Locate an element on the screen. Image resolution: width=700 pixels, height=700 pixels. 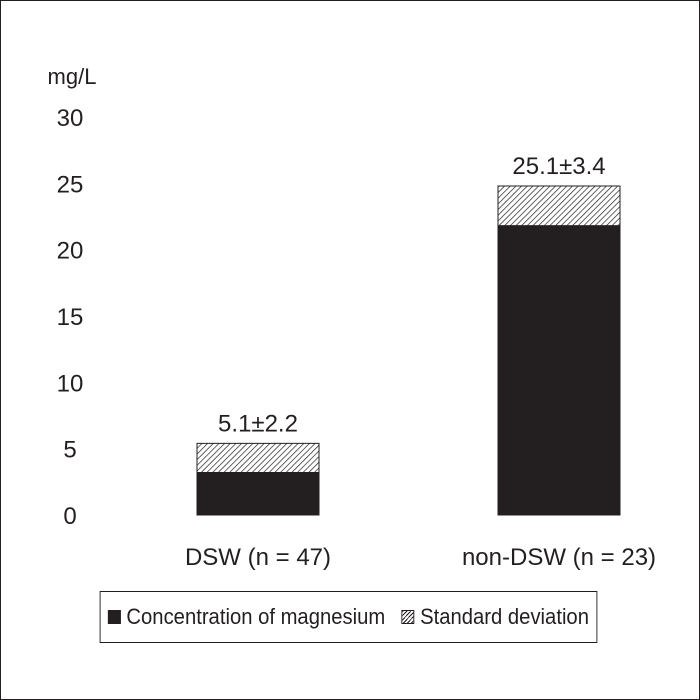
x-category-label: DSW (n = 47) is located at coordinates (258, 557).